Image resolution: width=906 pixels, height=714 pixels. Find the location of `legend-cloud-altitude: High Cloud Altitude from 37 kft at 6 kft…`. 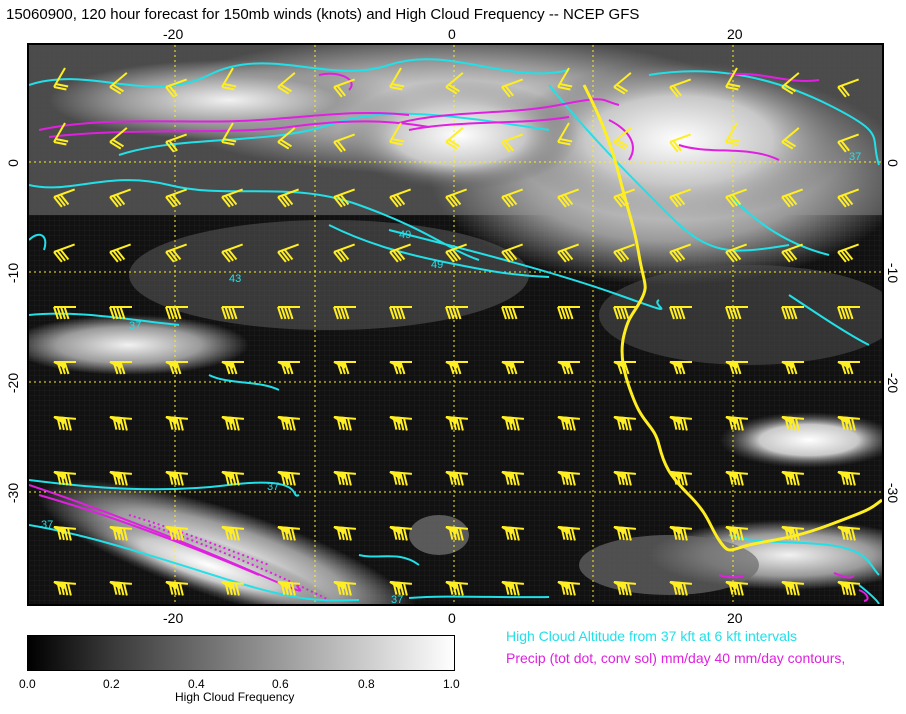

legend-cloud-altitude: High Cloud Altitude from 37 kft at 6 kft… is located at coordinates (652, 636).